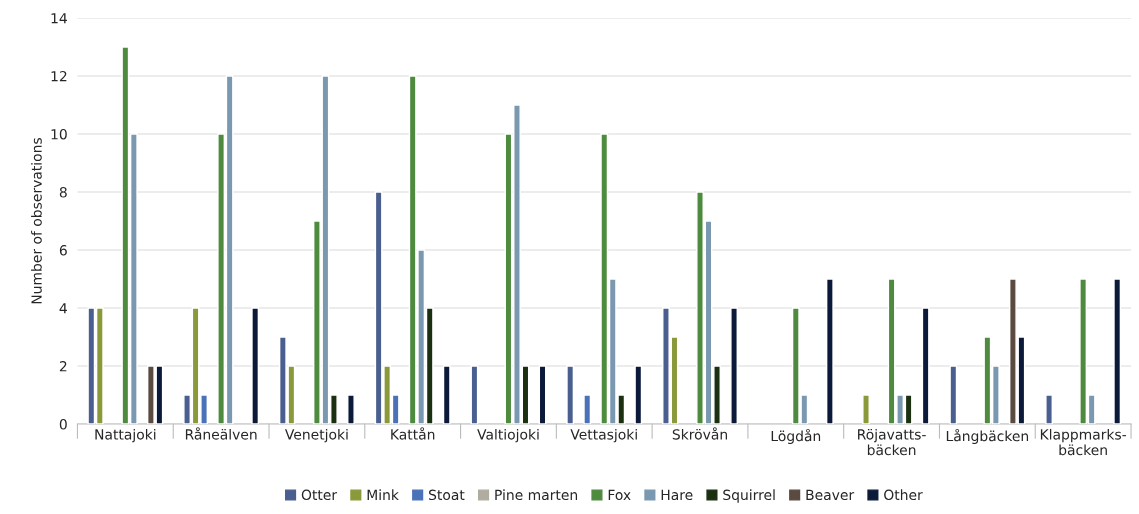 This screenshot has height=514, width=1139. I want to click on x-tick-label: Skrövån, so click(699, 433).